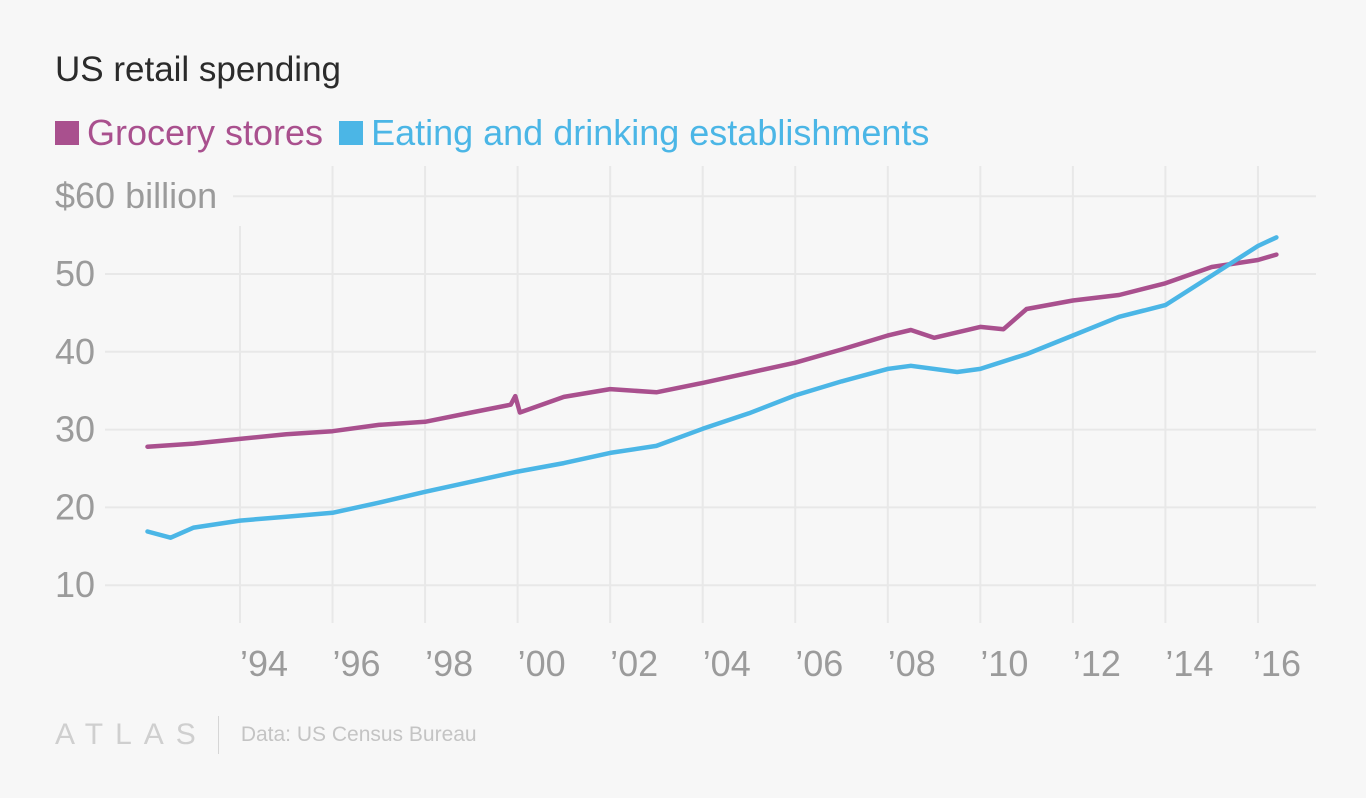  What do you see at coordinates (1004, 663) in the screenshot?
I see `x-tick-label: ’10` at bounding box center [1004, 663].